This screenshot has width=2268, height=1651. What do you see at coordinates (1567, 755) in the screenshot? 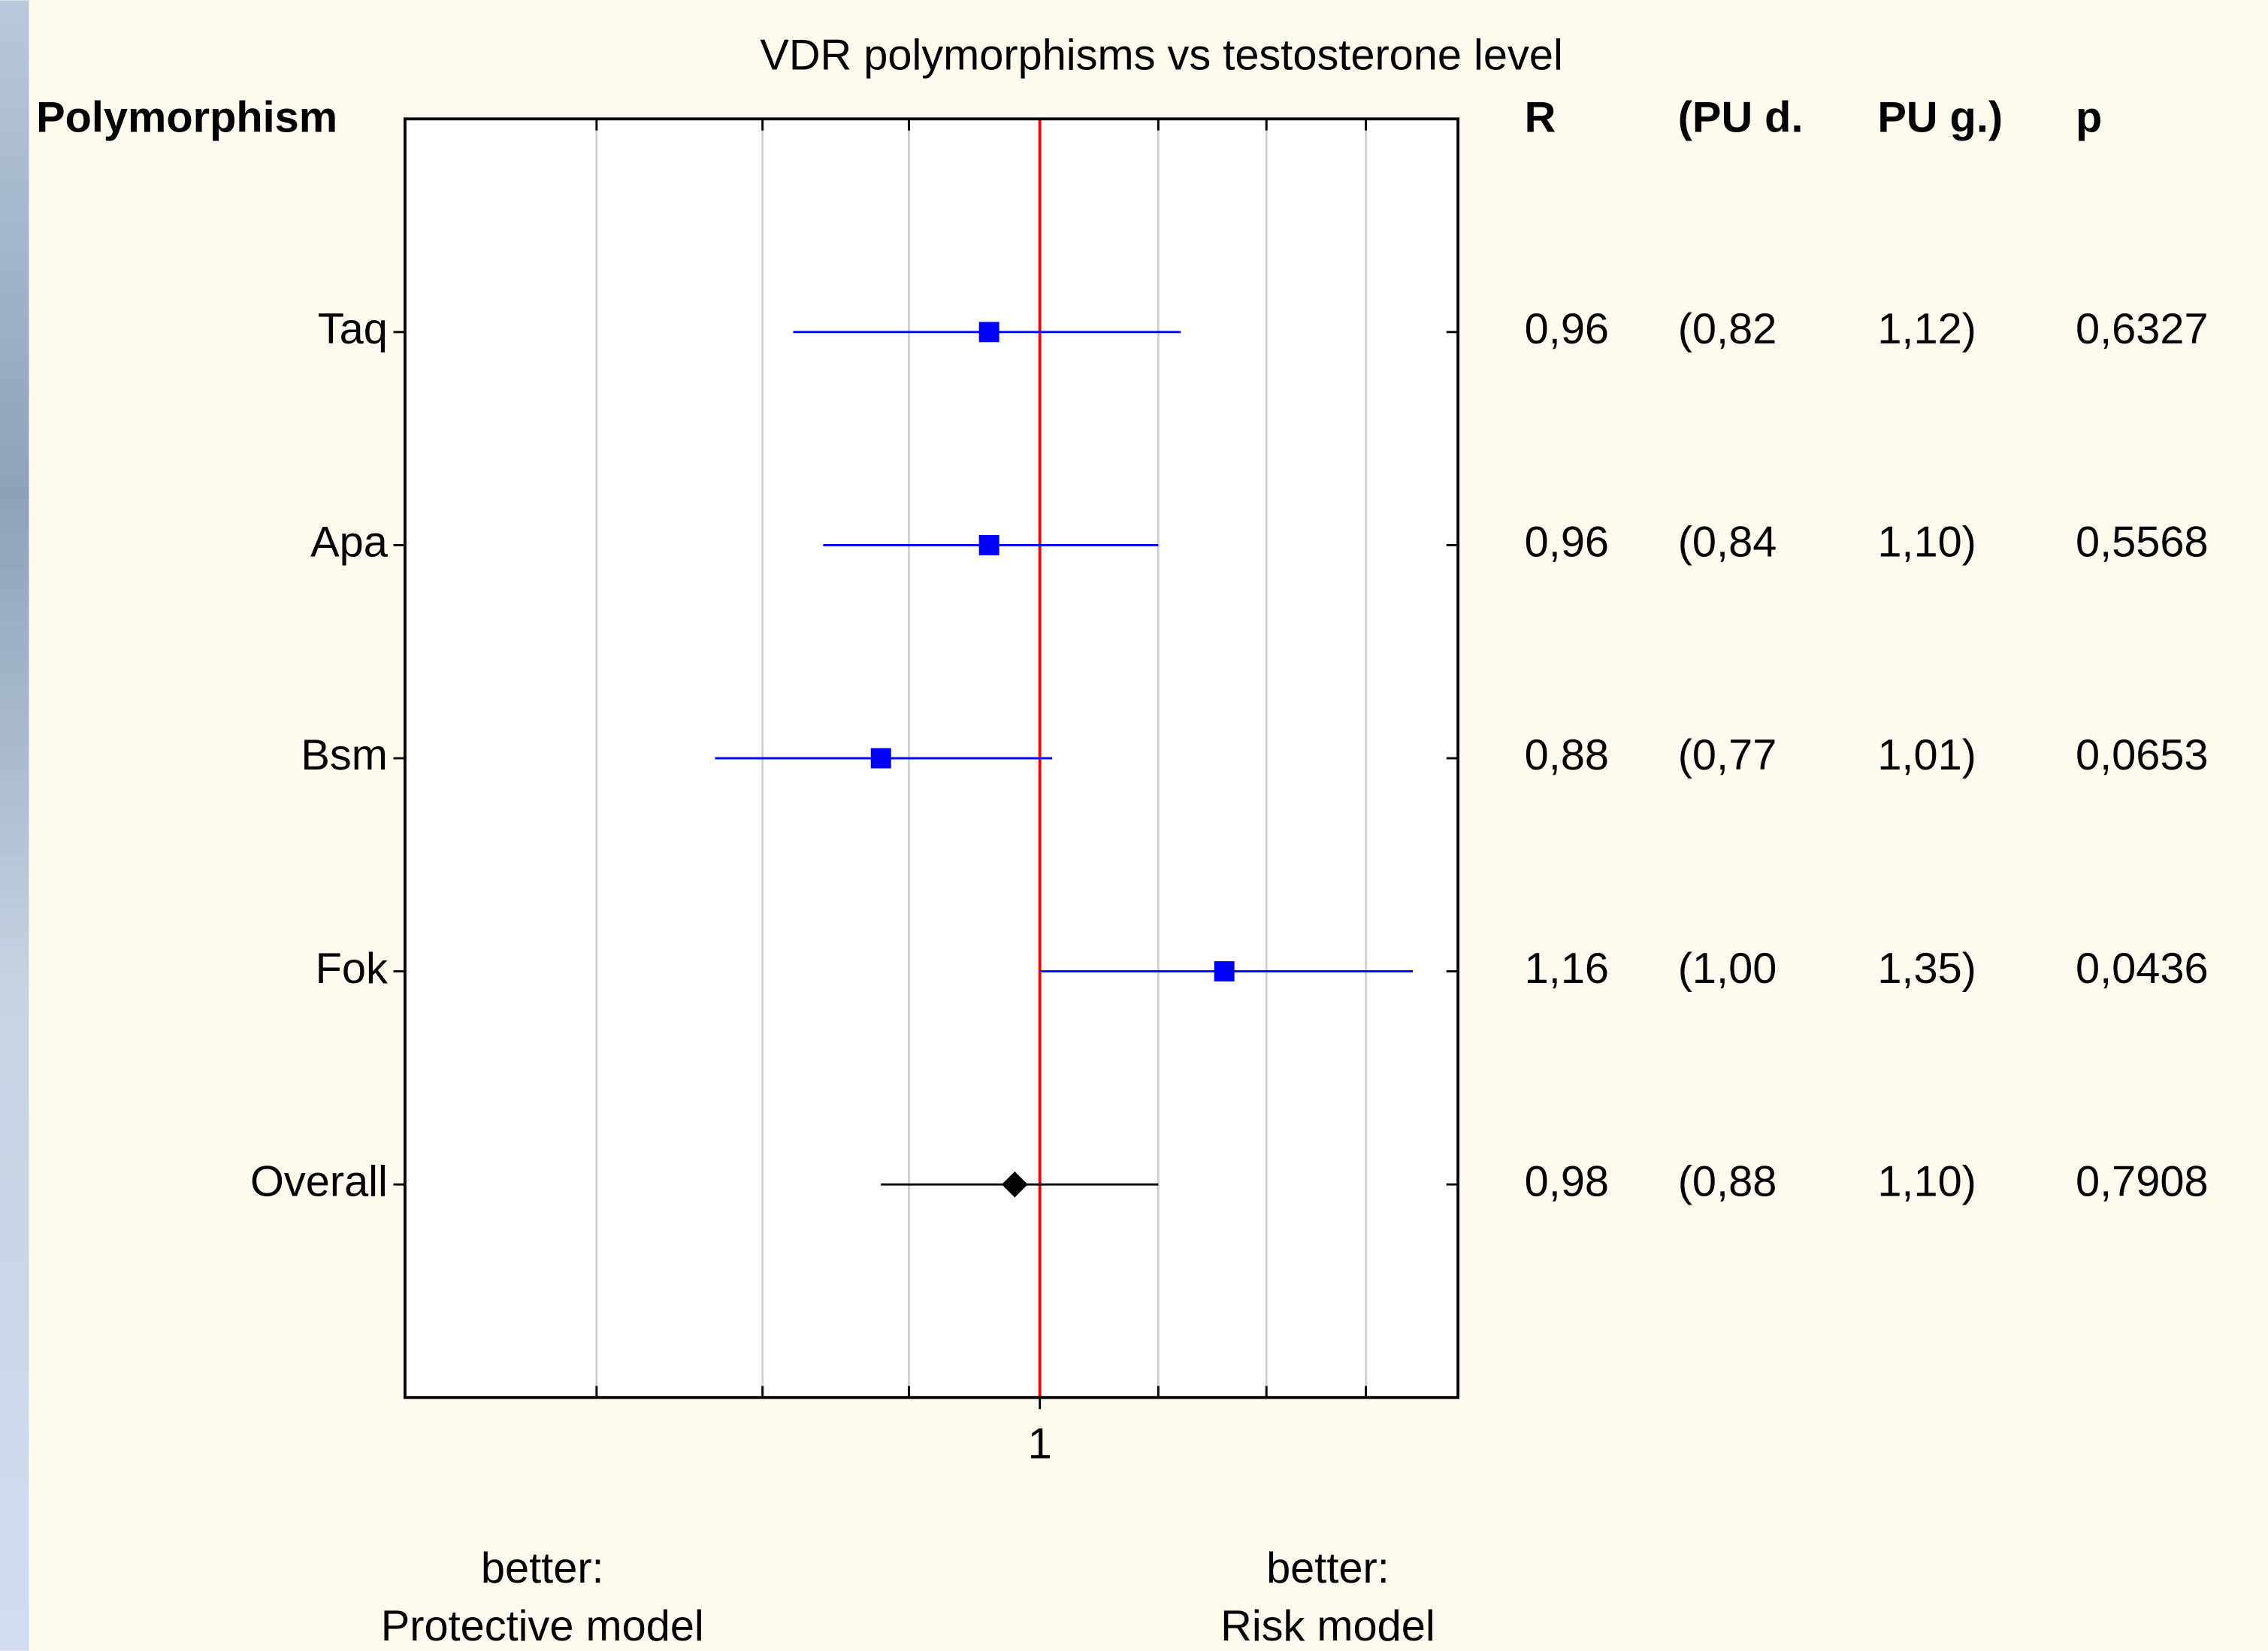
I see `table-cell: 0,88` at bounding box center [1567, 755].